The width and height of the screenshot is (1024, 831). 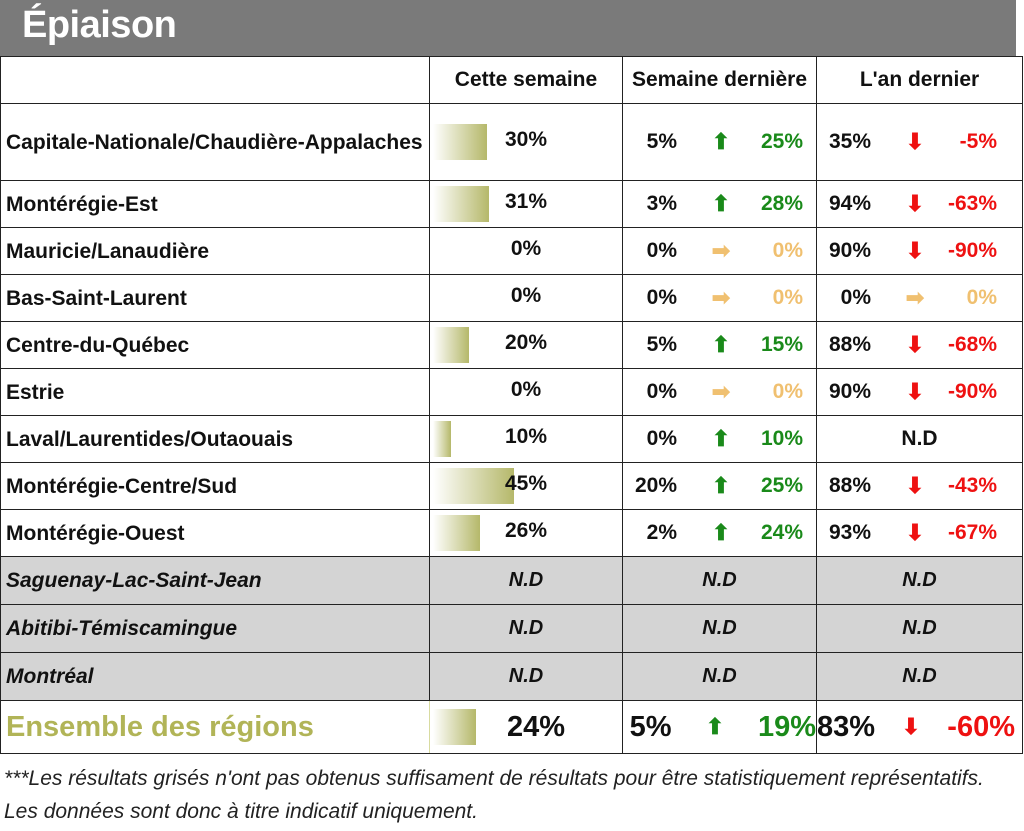 What do you see at coordinates (215, 142) in the screenshot?
I see `region-name: Capitale-Nationale/Chaudière-Appalaches` at bounding box center [215, 142].